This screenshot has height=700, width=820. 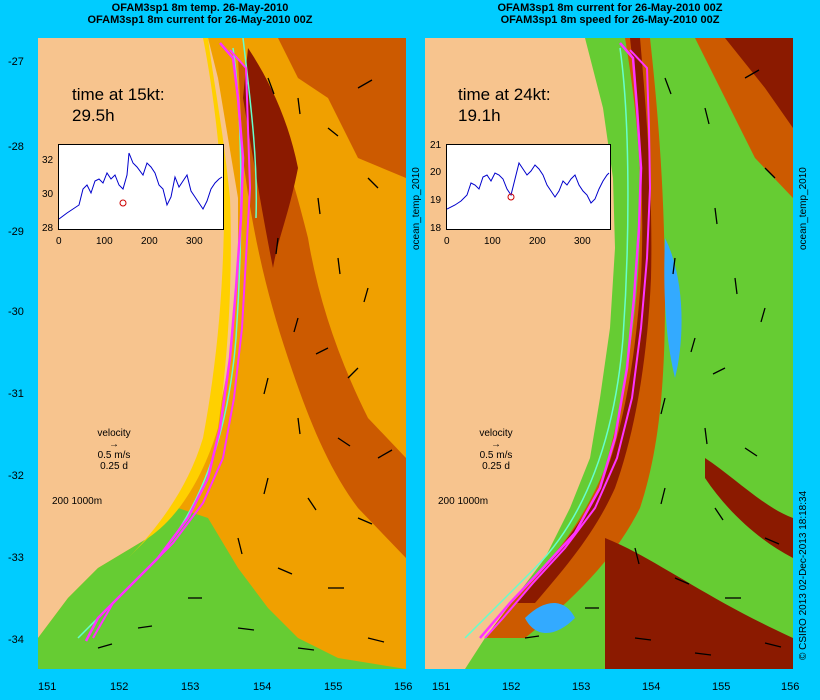 I want to click on left-inset-ytick-2: 28, so click(x=48, y=228).